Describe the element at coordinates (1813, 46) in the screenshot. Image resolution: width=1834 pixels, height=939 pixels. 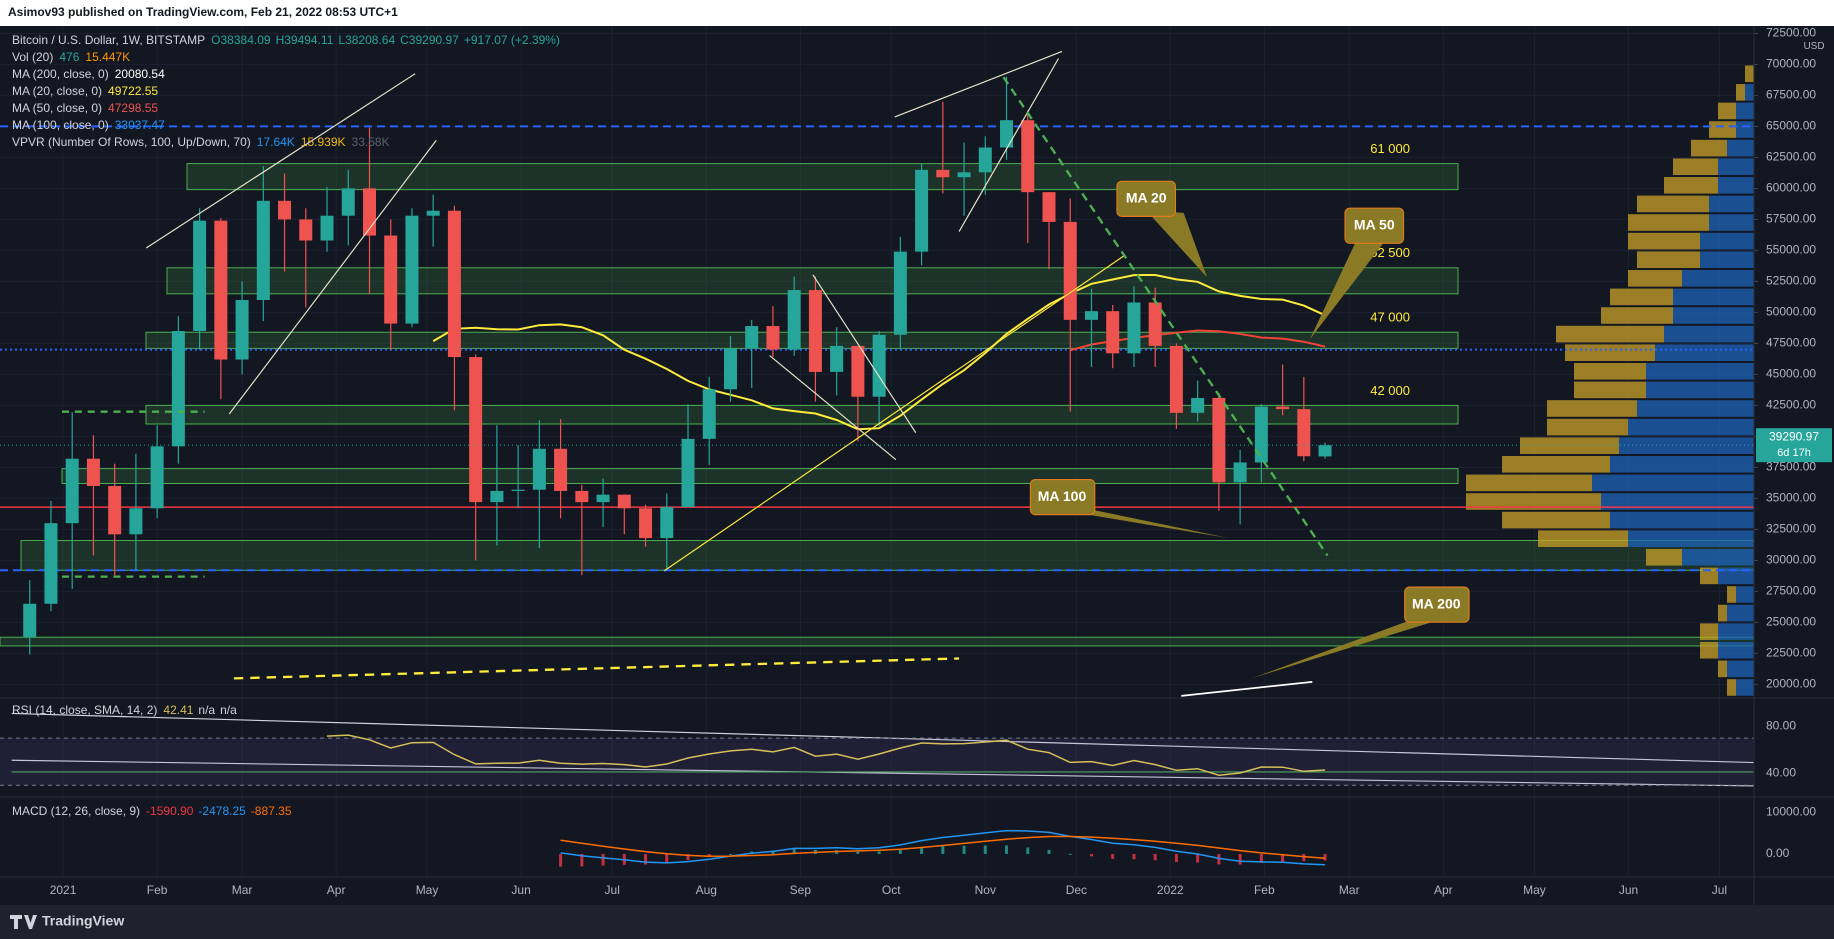
I see `y-unit: USD` at that location.